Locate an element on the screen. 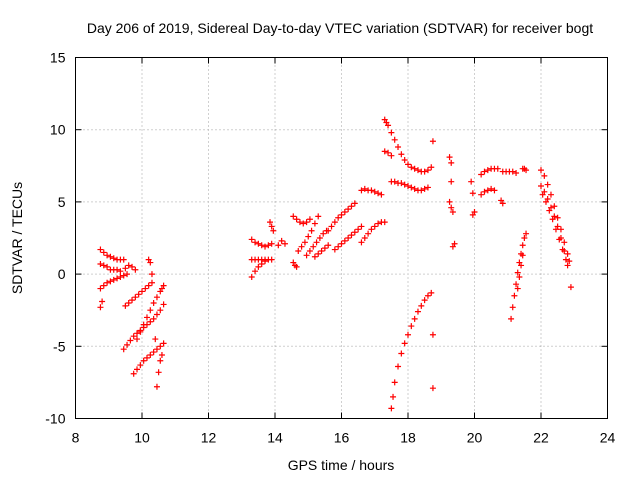 This screenshot has height=480, width=640. series-b5 is located at coordinates (281, 243).